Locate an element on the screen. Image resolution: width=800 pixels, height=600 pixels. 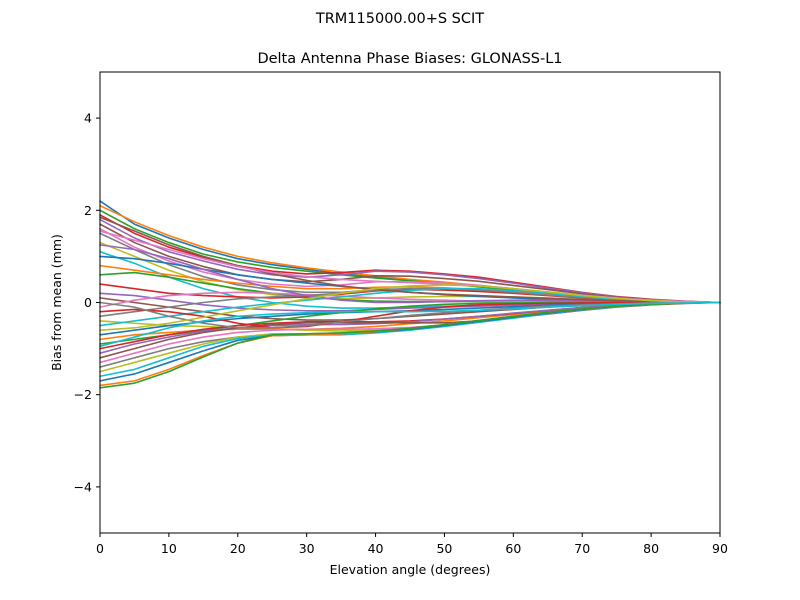
x-tick-label: 90 is located at coordinates (720, 548).